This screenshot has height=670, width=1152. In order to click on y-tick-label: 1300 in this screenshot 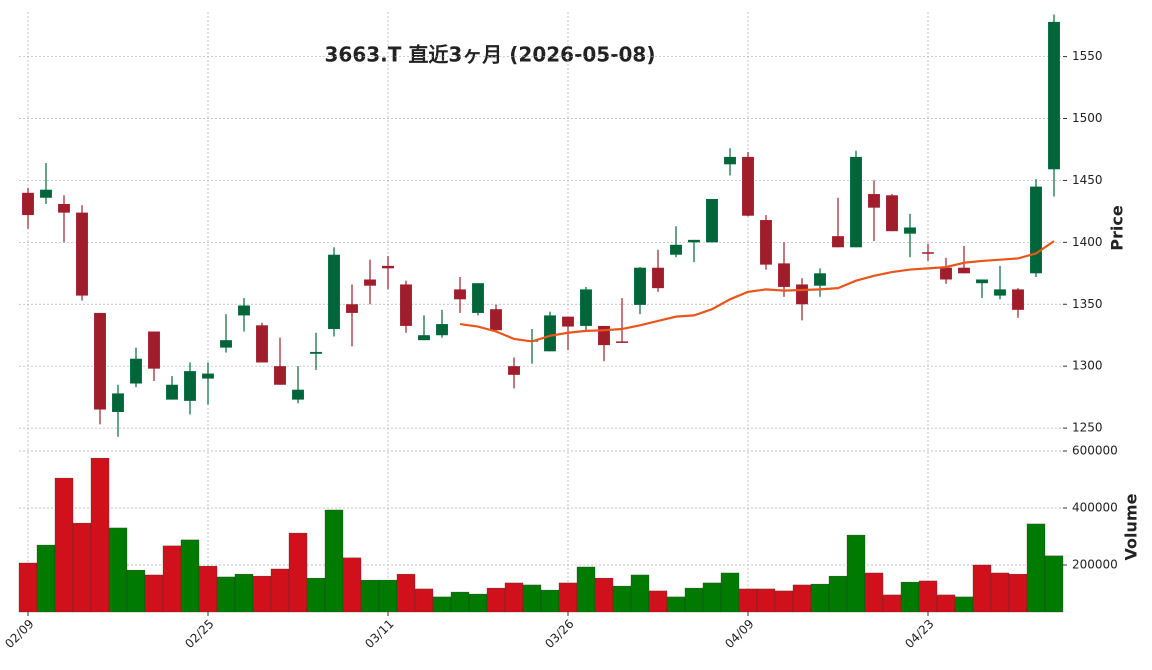, I will do `click(1087, 366)`.